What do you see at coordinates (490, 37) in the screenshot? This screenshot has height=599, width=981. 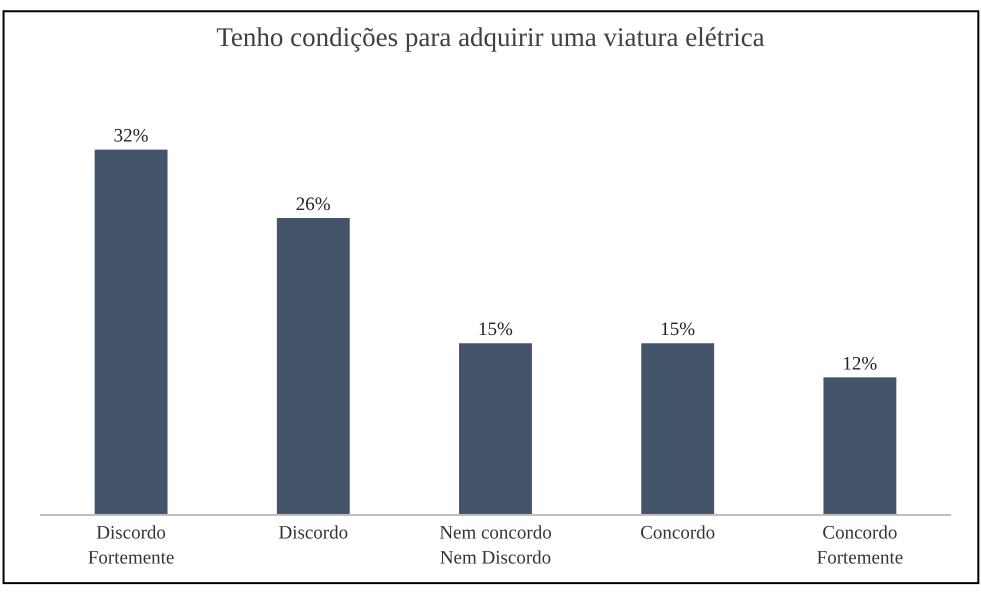 I see `chart-title: Tenho condições para adquirir uma viatura elétrica` at bounding box center [490, 37].